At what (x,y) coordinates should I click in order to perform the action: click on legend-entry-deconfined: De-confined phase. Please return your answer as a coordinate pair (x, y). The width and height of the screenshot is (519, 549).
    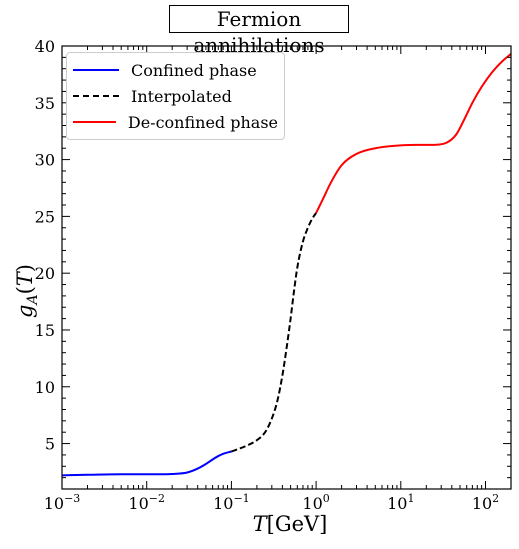
    Looking at the image, I should click on (175, 122).